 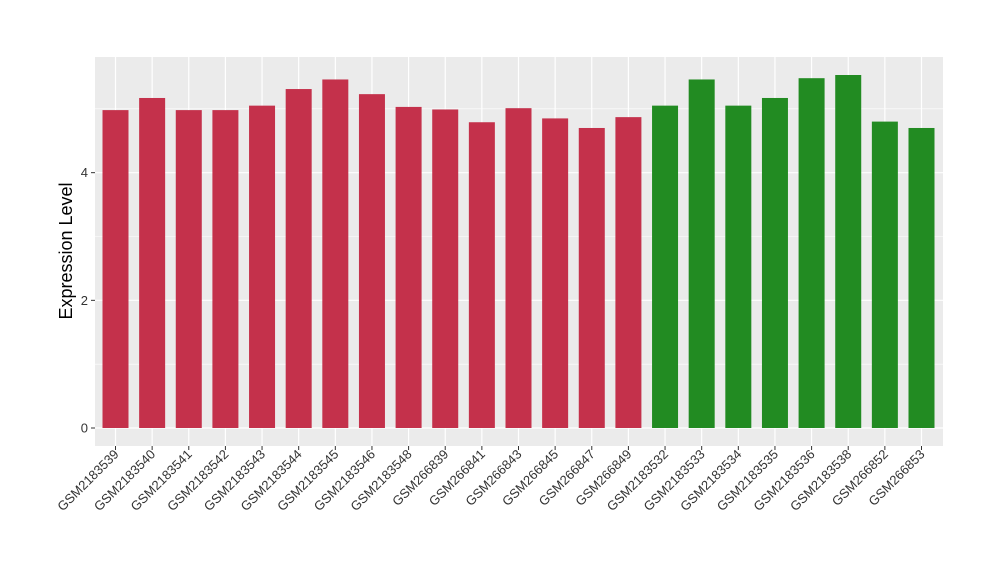 I want to click on y-axis: 0 2 4, so click(x=88, y=300).